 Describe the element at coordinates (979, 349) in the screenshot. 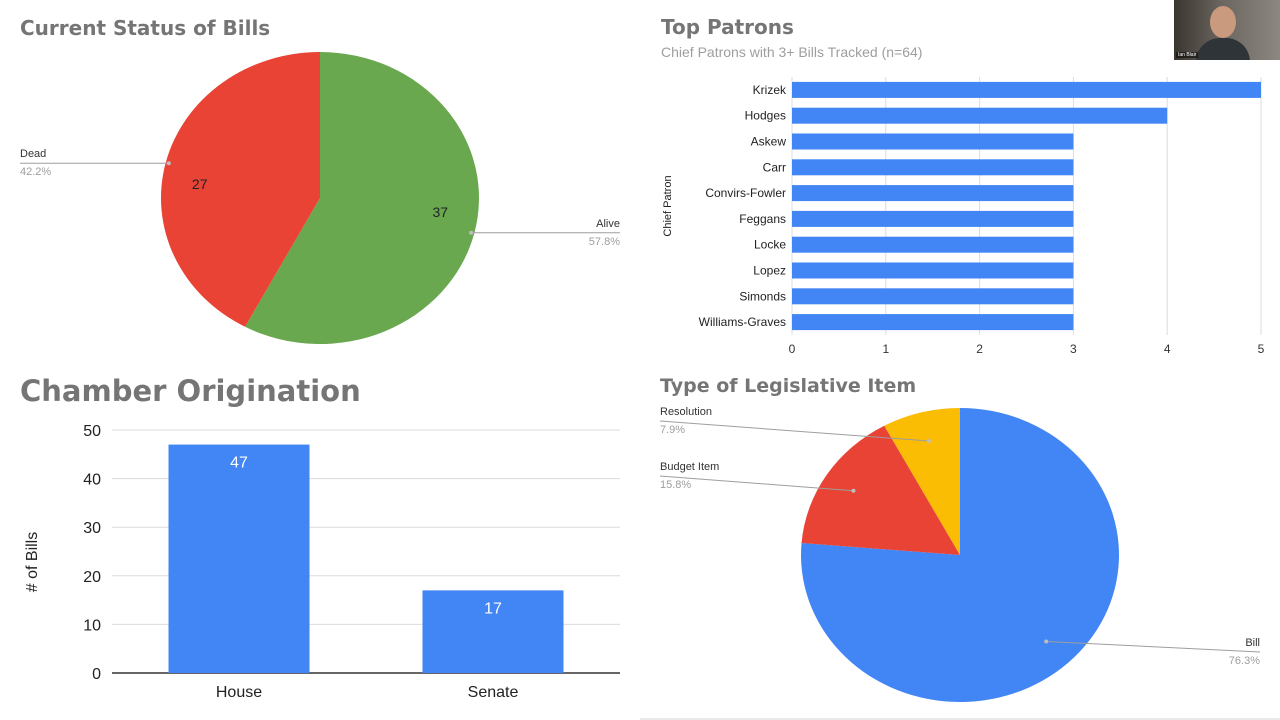

I see `x-tick-label-2: 2` at that location.